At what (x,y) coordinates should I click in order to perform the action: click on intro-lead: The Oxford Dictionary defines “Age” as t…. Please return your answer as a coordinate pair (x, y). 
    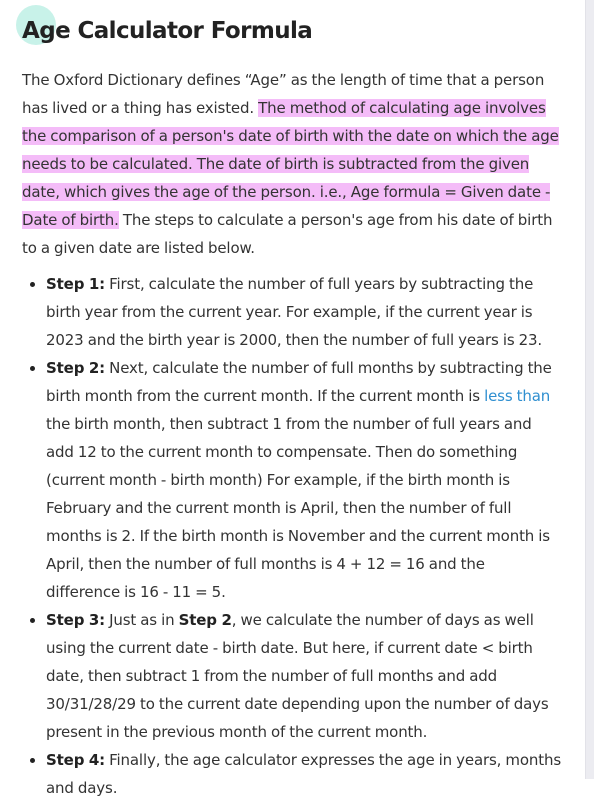
    Looking at the image, I should click on (283, 94).